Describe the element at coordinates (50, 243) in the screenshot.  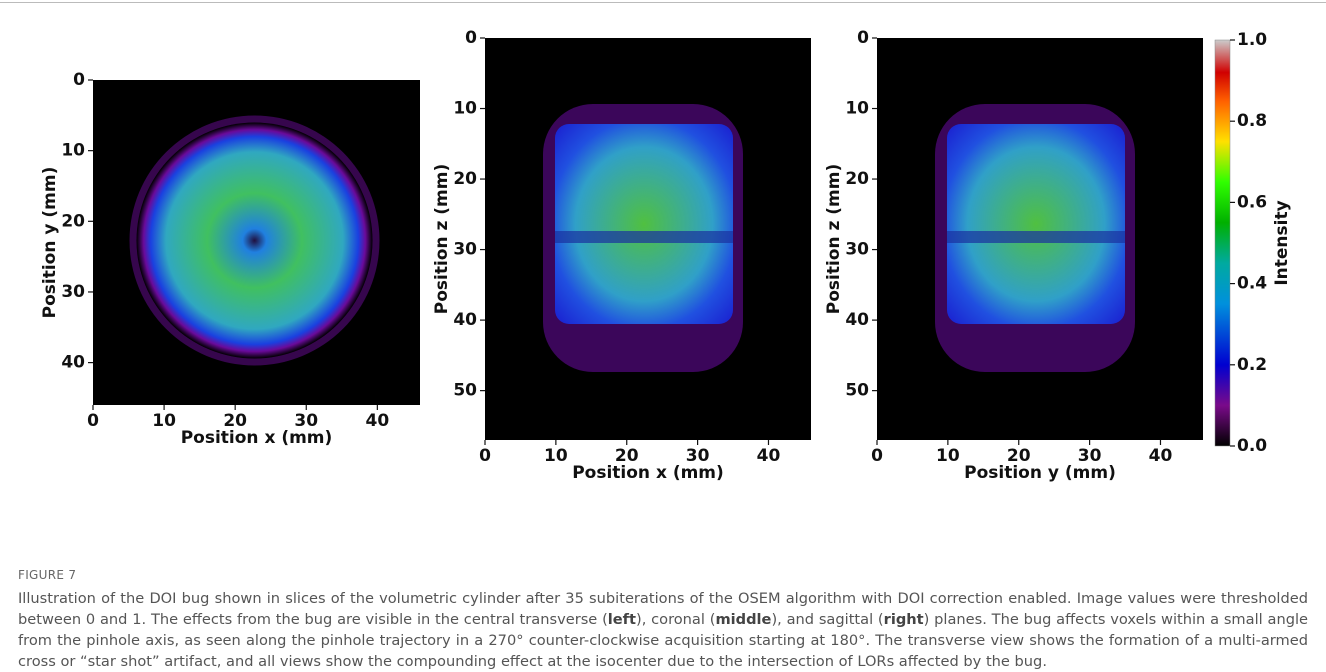
I see `y-axis-label: Position y (mm)` at that location.